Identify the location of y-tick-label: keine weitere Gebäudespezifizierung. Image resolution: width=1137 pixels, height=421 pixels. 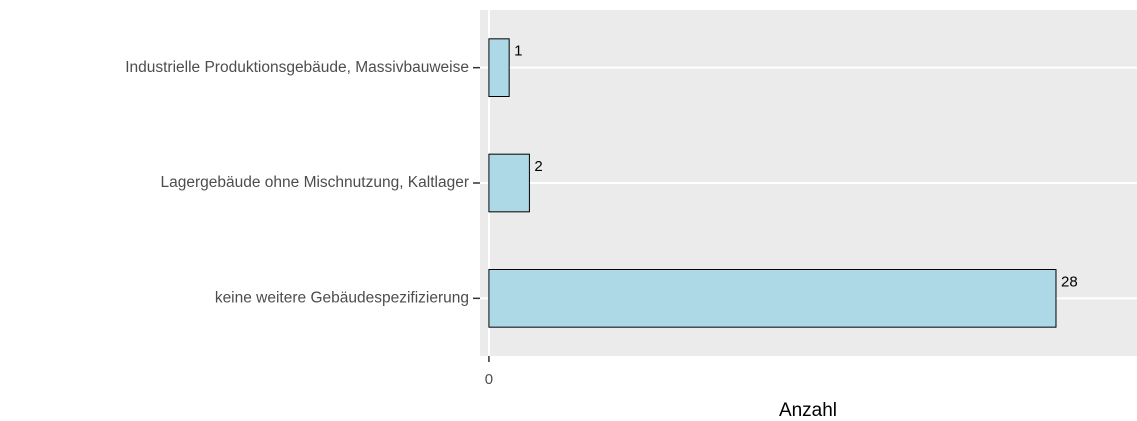
(342, 297).